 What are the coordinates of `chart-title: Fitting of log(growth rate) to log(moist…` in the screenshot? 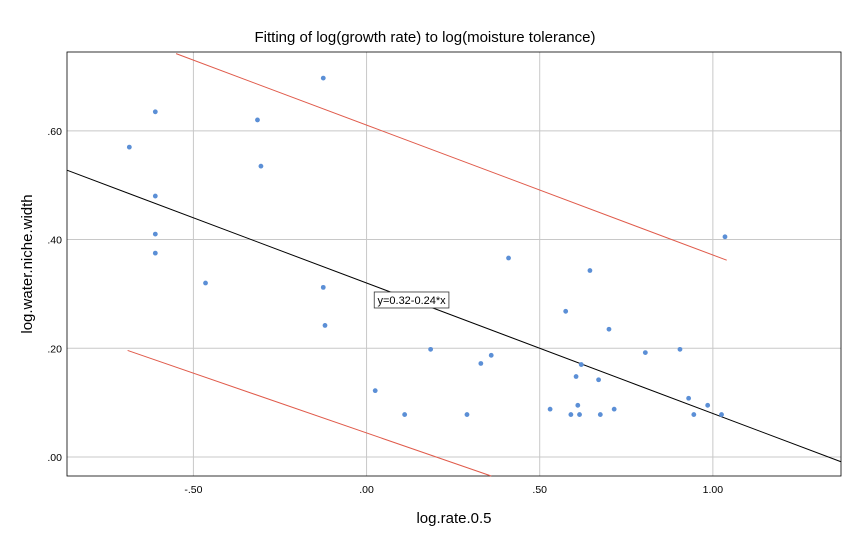 It's located at (425, 37).